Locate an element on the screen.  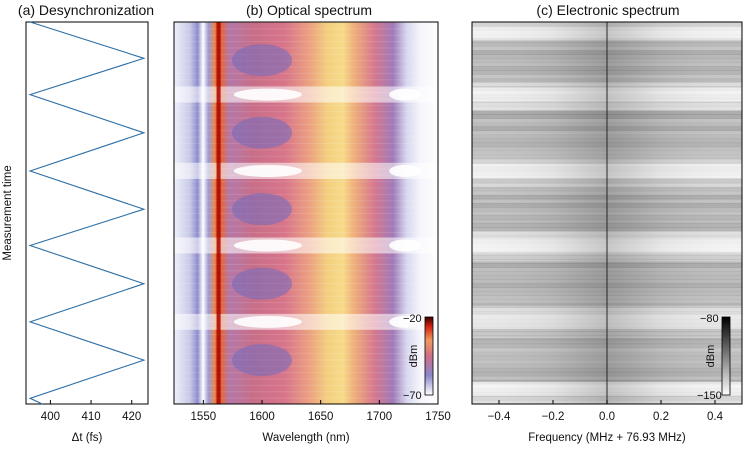
electronic-colorbar is located at coordinates (726, 356).